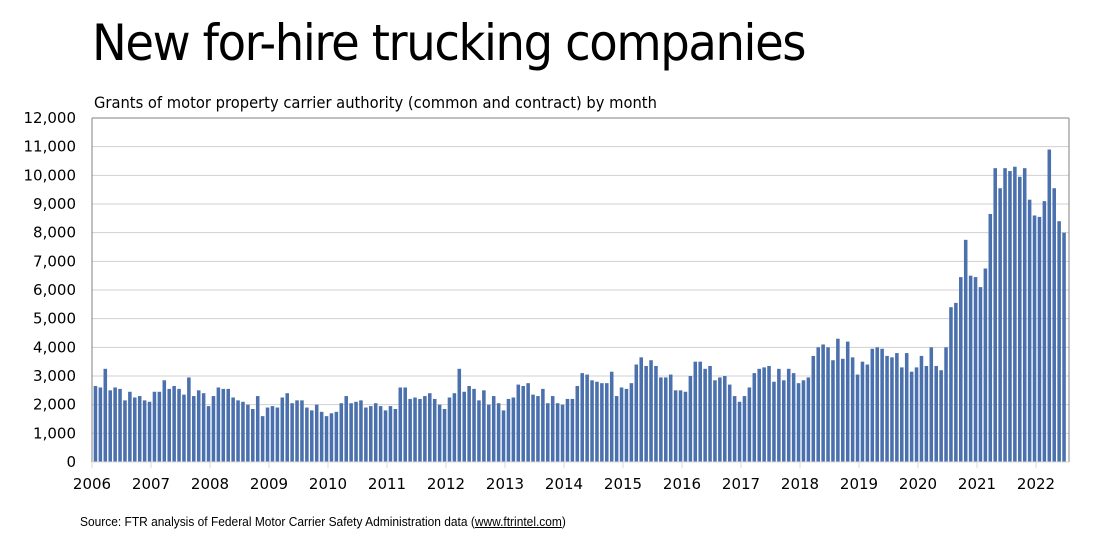 This screenshot has height=541, width=1093. What do you see at coordinates (446, 484) in the screenshot?
I see `x-tick-label: 2012` at bounding box center [446, 484].